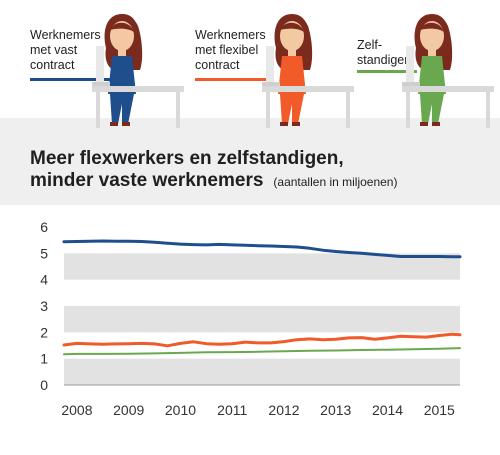 Image resolution: width=500 pixels, height=455 pixels. I want to click on y-tick-label: 1, so click(44, 359).